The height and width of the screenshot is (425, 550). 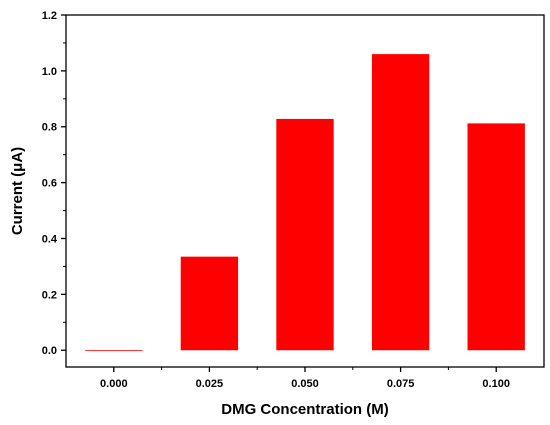 What do you see at coordinates (49, 72) in the screenshot?
I see `y-tick-label: 1.0` at bounding box center [49, 72].